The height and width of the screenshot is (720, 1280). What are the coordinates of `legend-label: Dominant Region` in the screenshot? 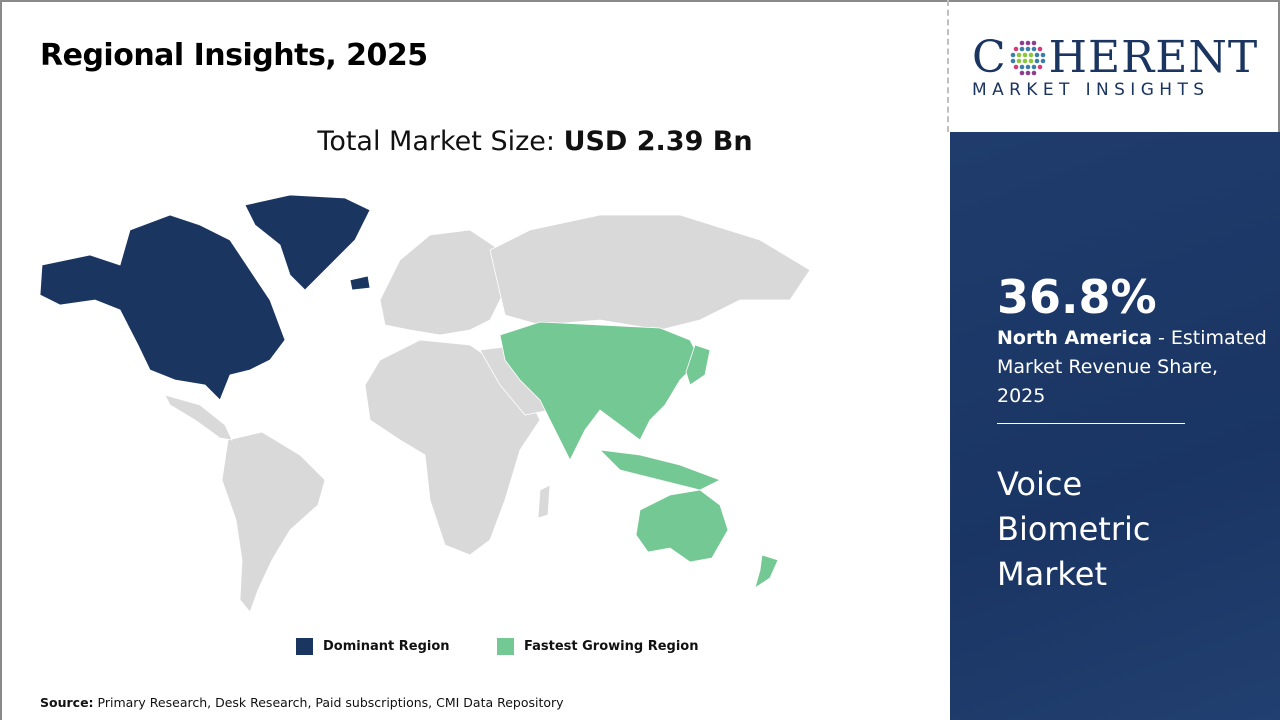 It's located at (386, 646).